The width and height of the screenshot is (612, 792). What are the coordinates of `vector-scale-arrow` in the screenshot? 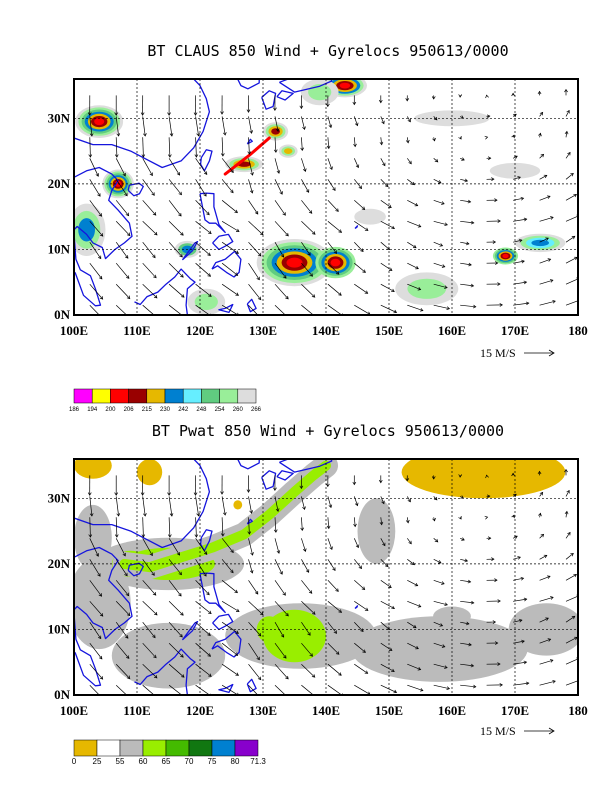 It's located at (539, 731).